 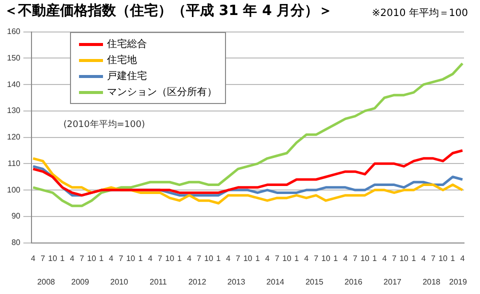 What do you see at coordinates (127, 44) in the screenshot?
I see `legend-label: 住宅総合` at bounding box center [127, 44].